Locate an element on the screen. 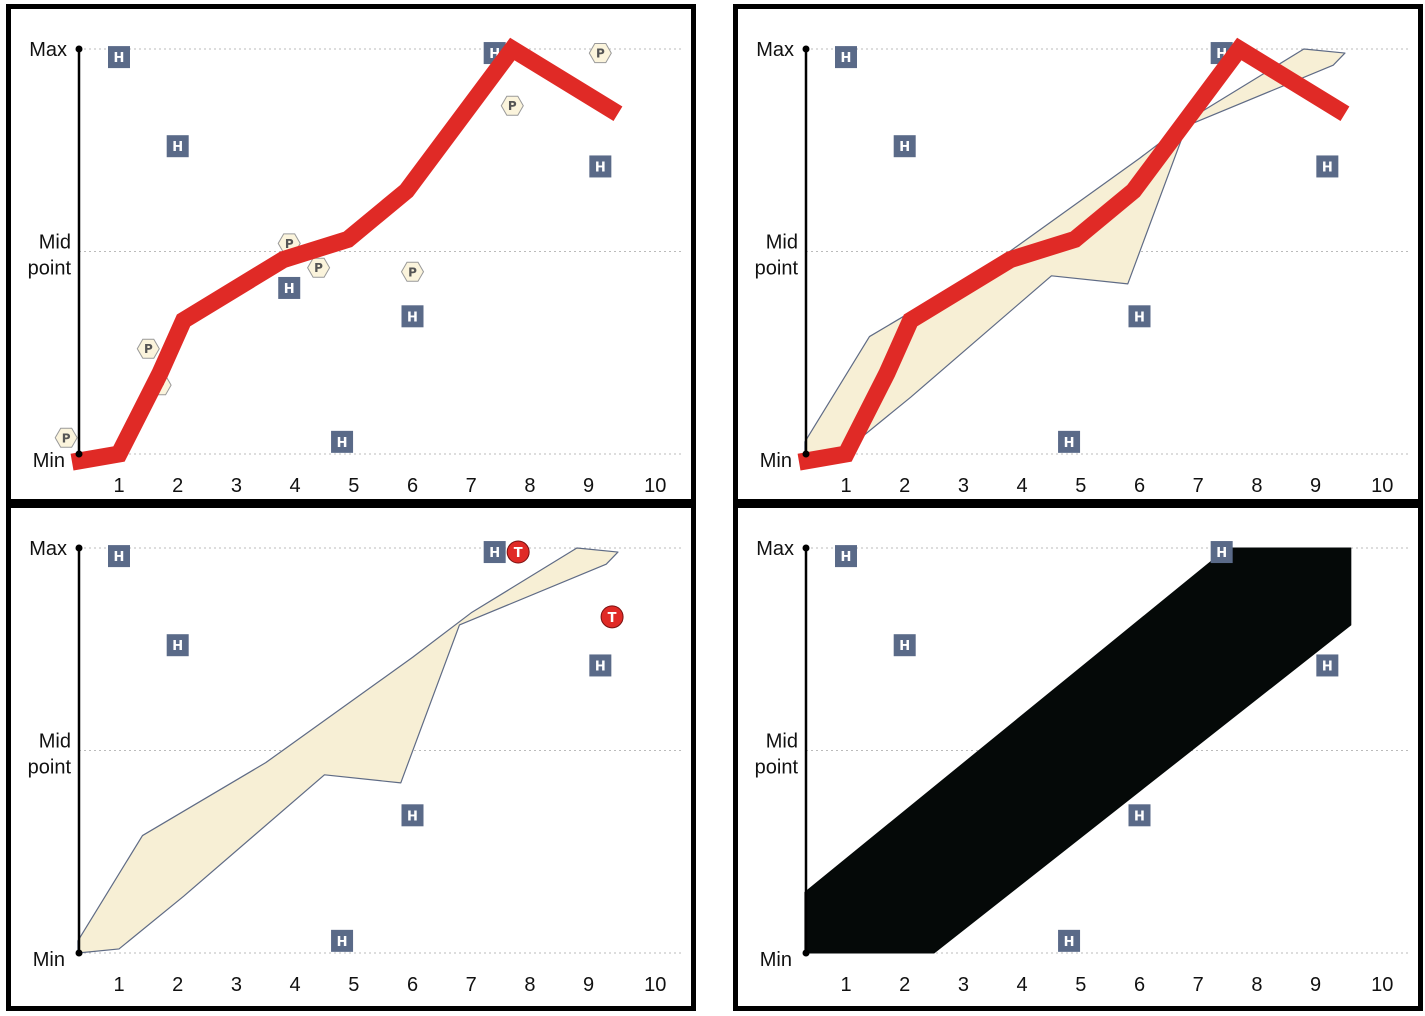  t-marker-label: T is located at coordinates (518, 553).